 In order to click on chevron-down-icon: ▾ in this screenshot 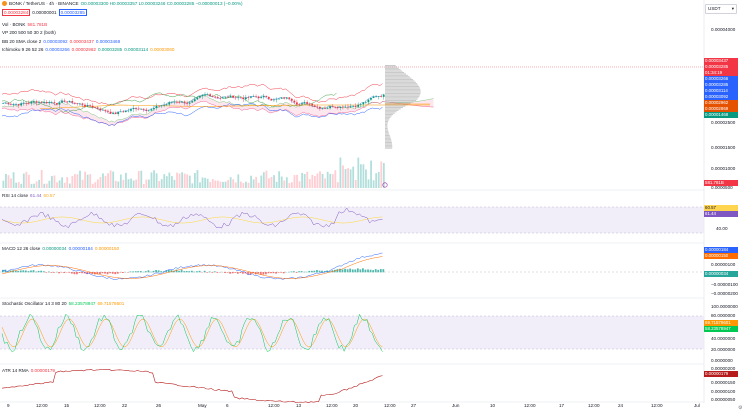, I will do `click(732, 8)`.